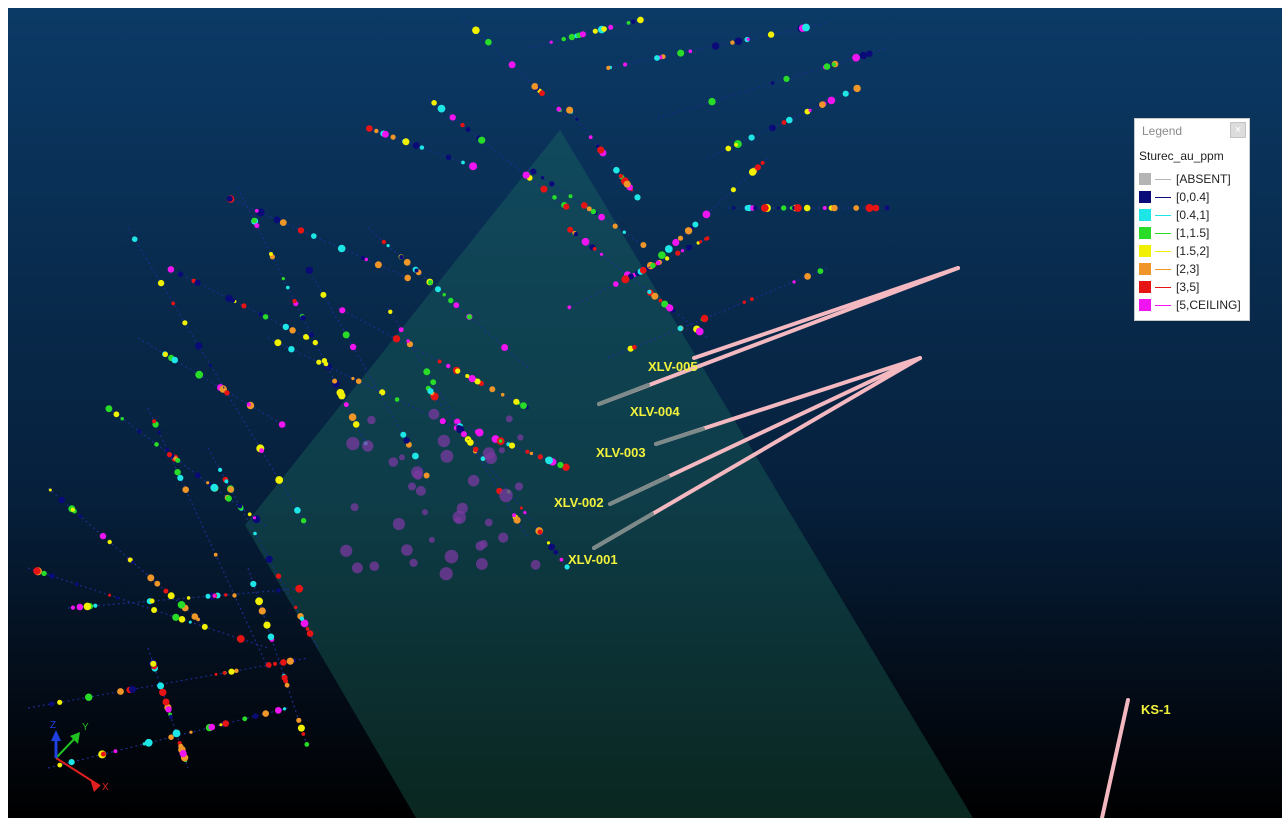 The height and width of the screenshot is (818, 1282). What do you see at coordinates (1163, 251) in the screenshot?
I see `legend-line` at bounding box center [1163, 251].